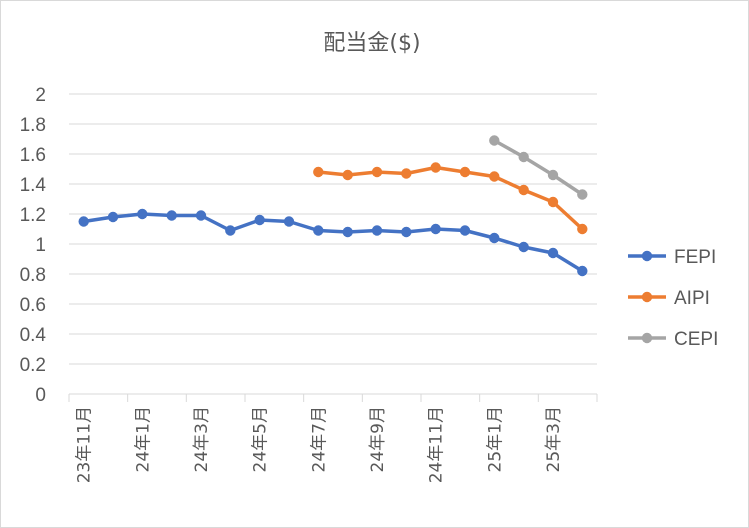  I want to click on chart-title: 配当金($), so click(371, 43).